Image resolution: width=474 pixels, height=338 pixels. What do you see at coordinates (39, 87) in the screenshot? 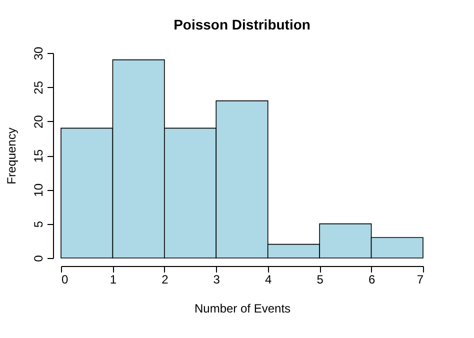
I see `y-tick-label: 25` at bounding box center [39, 87].